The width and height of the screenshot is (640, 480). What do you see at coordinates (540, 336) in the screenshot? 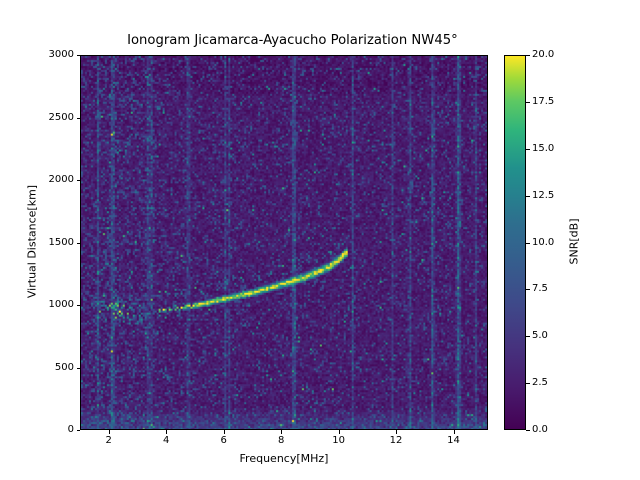
I see `colorbar-tick-label: 5.0` at bounding box center [540, 336].